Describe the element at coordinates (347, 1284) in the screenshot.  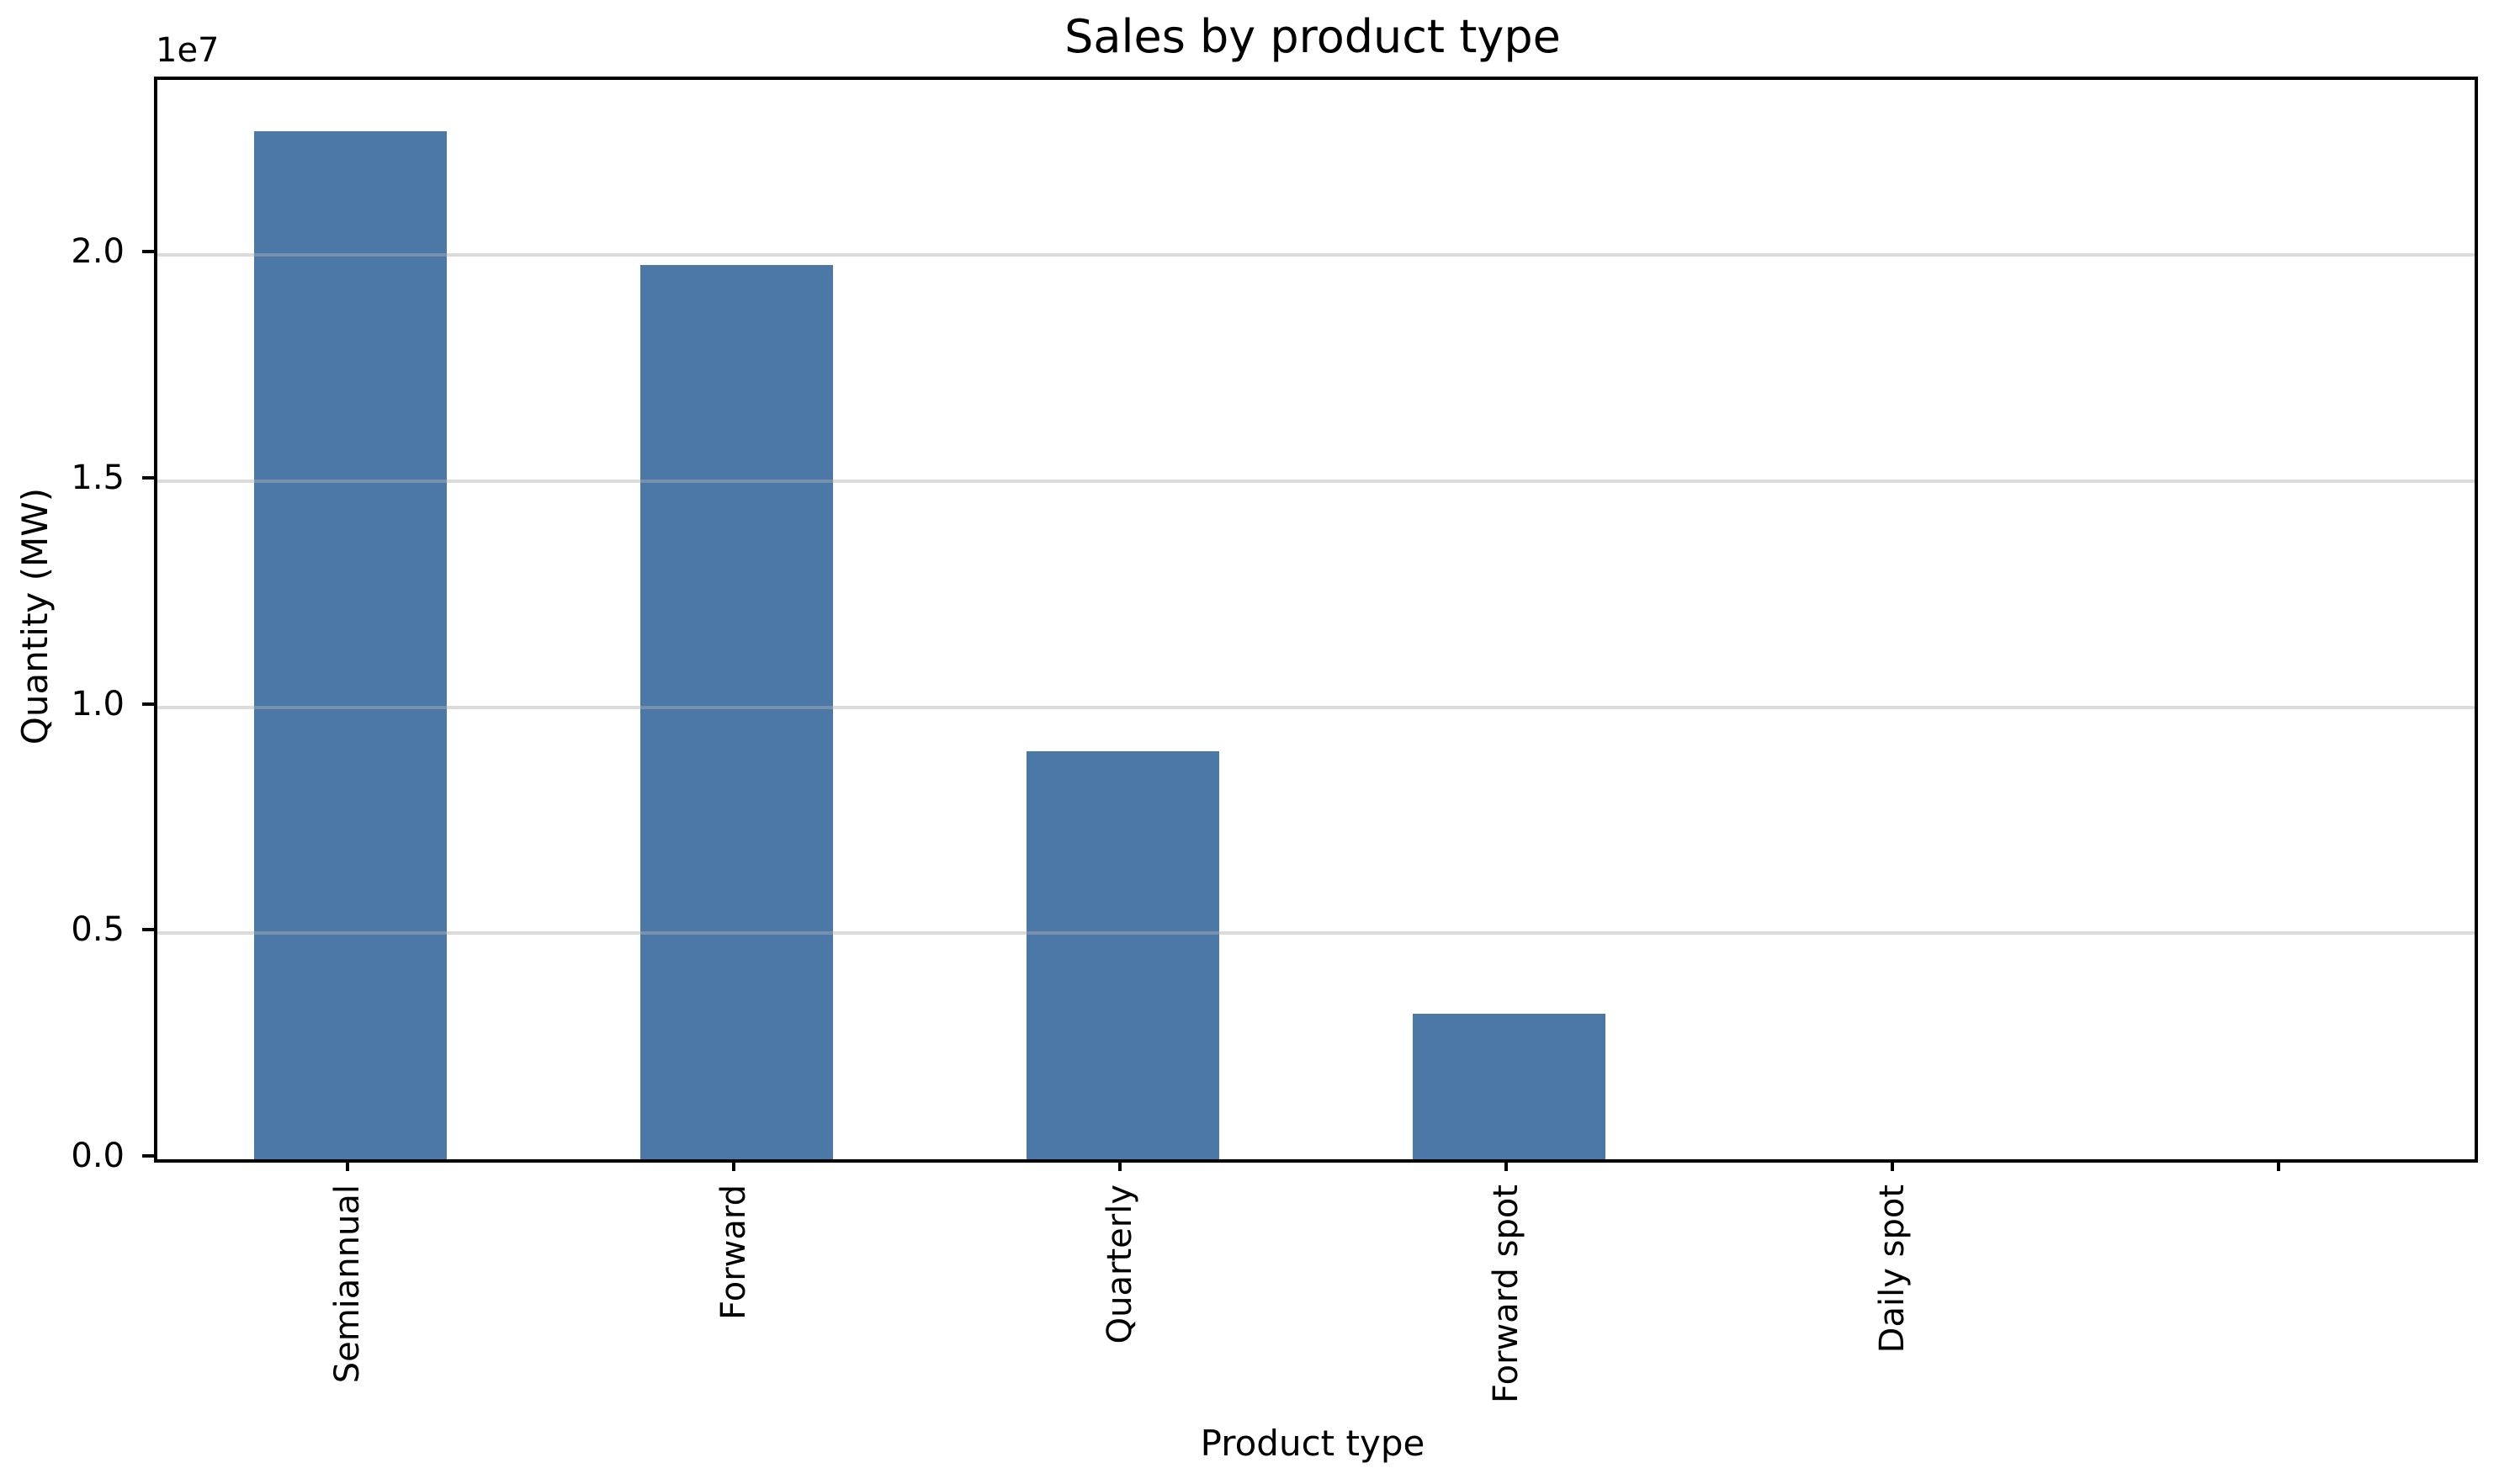
I see `x-tick-label: Semiannual` at that location.